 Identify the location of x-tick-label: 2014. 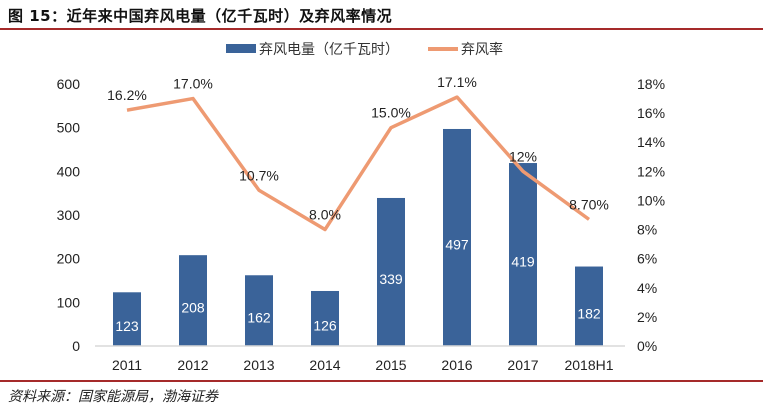
(324, 365).